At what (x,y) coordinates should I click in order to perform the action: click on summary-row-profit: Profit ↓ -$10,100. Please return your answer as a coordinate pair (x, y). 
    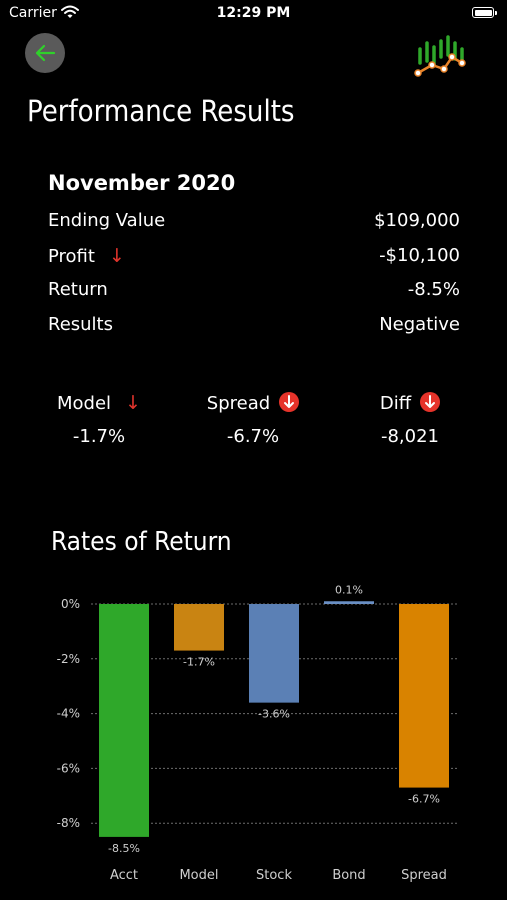
    Looking at the image, I should click on (254, 258).